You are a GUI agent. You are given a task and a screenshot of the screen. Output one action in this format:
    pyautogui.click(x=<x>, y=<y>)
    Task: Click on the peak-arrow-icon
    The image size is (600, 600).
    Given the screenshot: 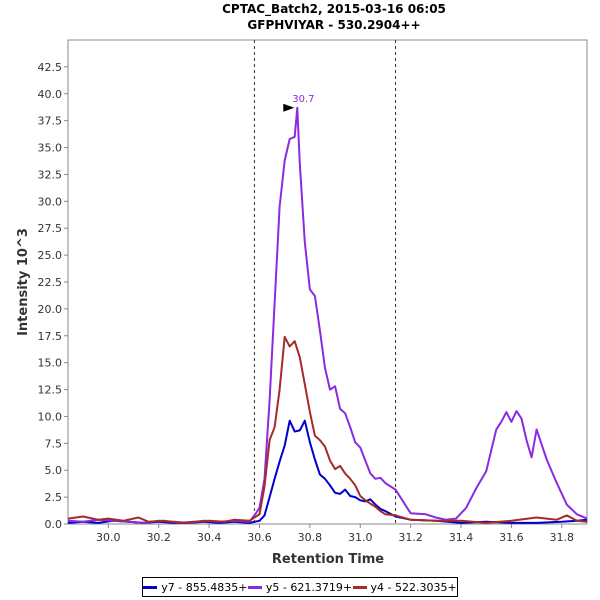 What is the action you would take?
    pyautogui.click(x=289, y=107)
    